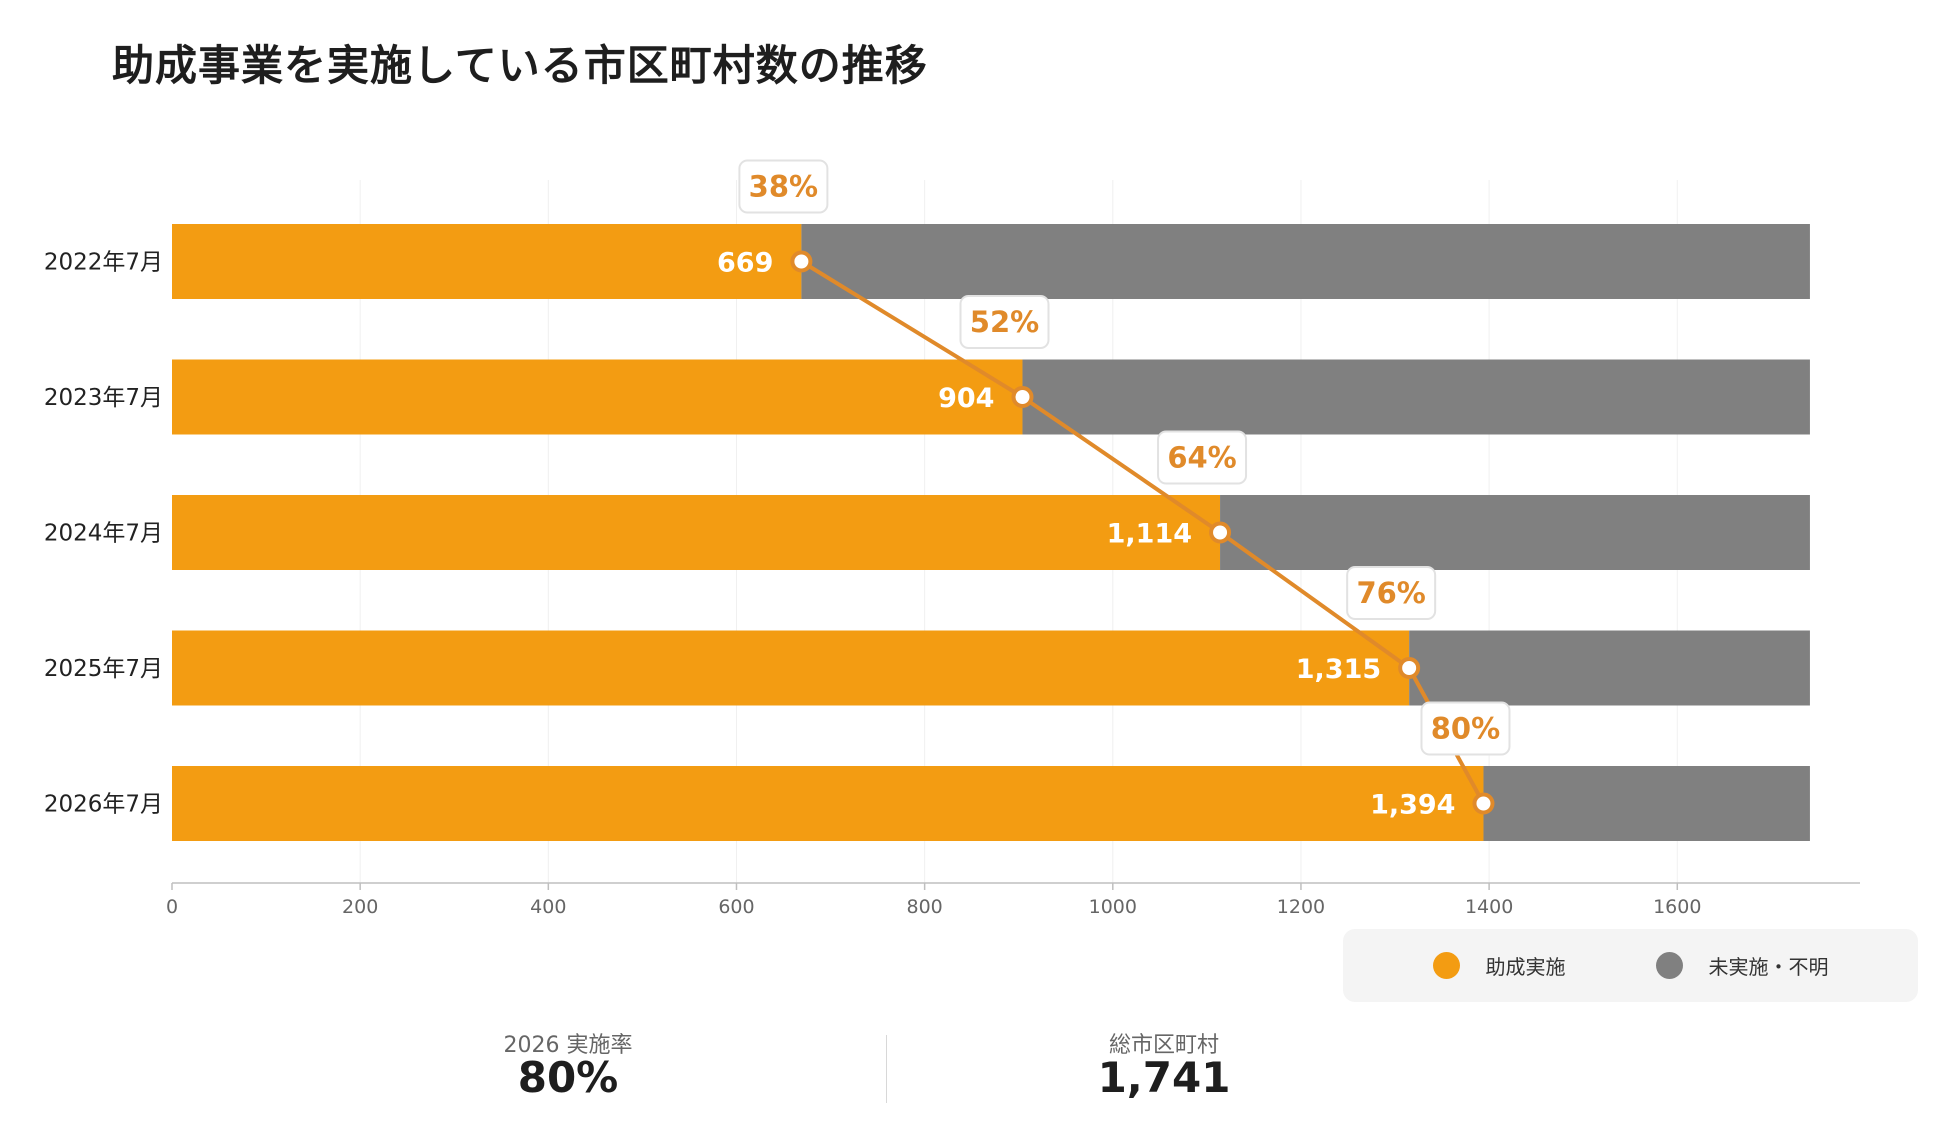  Describe the element at coordinates (886, 1069) in the screenshot. I see `stat-divider` at that location.